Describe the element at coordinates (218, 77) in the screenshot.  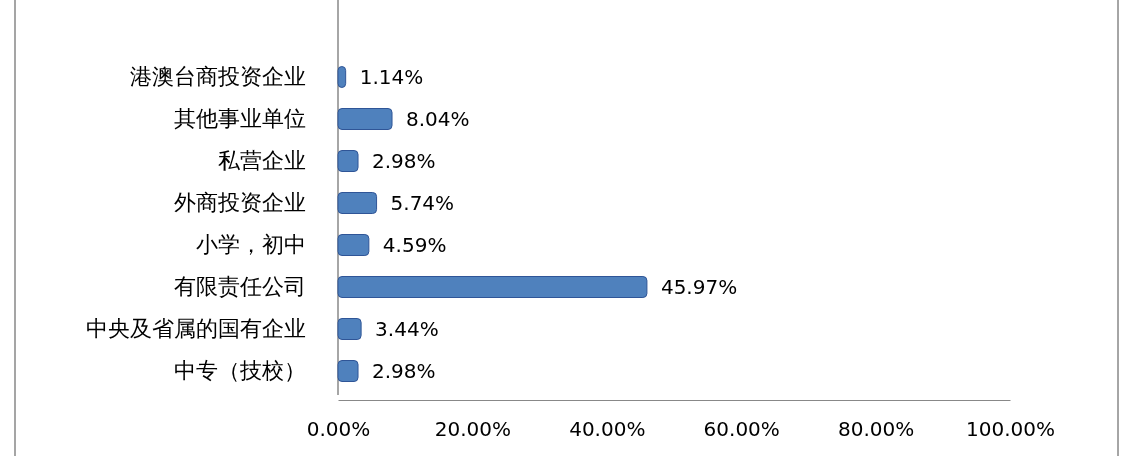
I see `y-tick-label: 港澳台商投资企业` at that location.